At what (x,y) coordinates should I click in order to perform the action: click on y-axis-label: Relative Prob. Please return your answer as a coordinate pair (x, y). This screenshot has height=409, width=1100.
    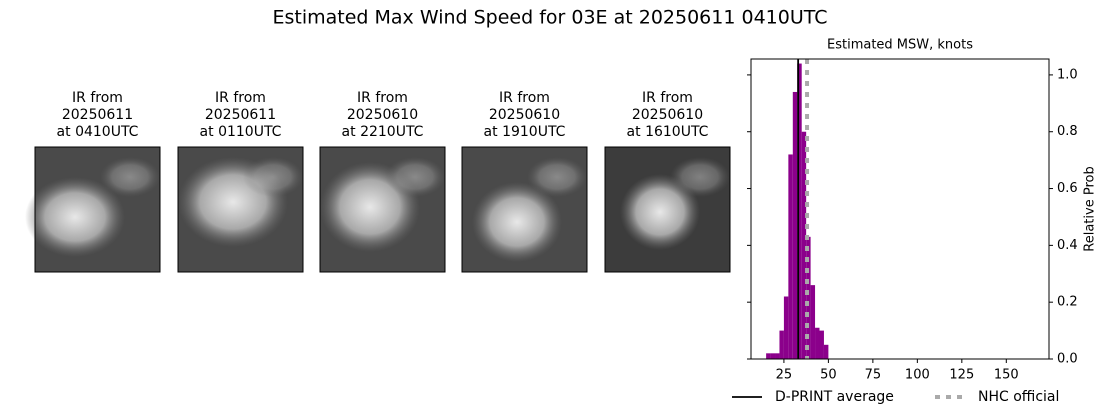
    Looking at the image, I should click on (1090, 208).